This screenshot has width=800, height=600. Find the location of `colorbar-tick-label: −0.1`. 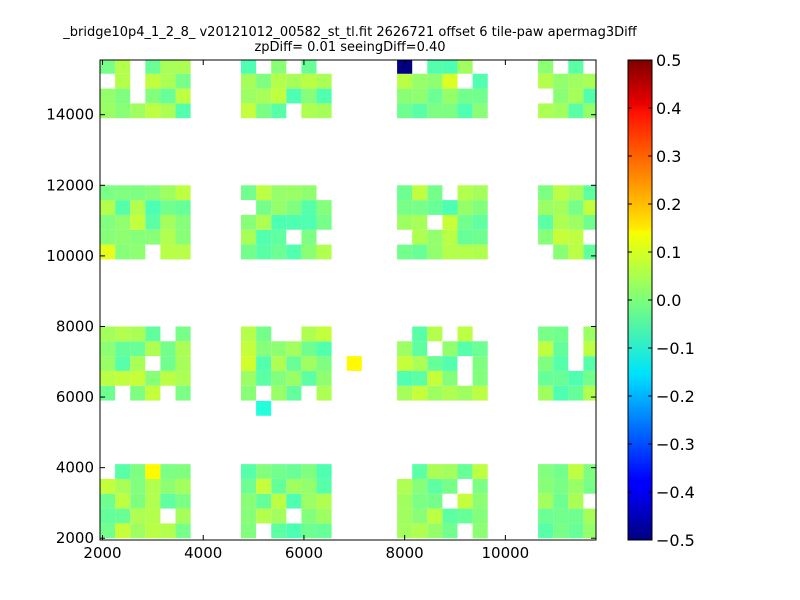

colorbar-tick-label: −0.1 is located at coordinates (675, 348).